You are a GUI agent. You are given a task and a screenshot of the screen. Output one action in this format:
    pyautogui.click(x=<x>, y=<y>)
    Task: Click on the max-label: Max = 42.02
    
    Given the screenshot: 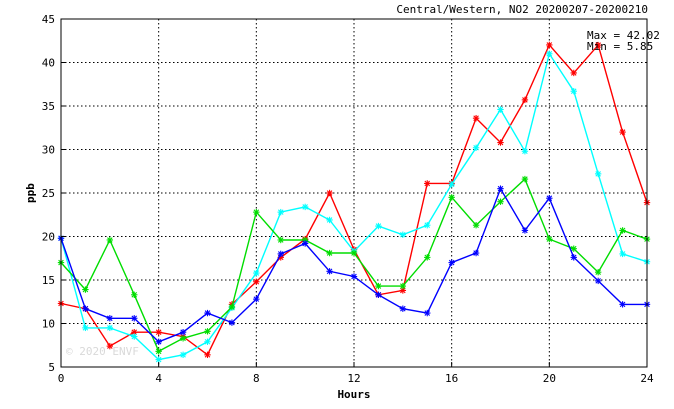 What is the action you would take?
    pyautogui.click(x=623, y=35)
    